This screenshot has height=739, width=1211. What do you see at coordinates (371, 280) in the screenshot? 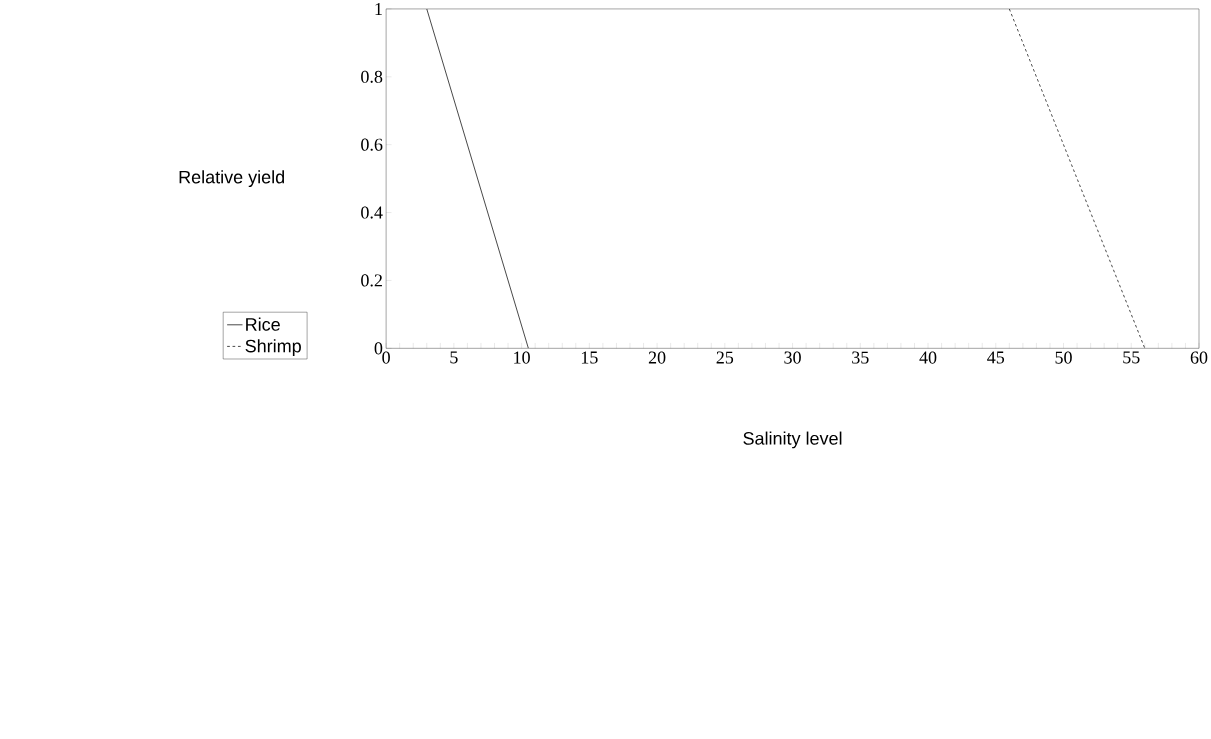
I see `y-tick-label: 0.2` at bounding box center [371, 280].